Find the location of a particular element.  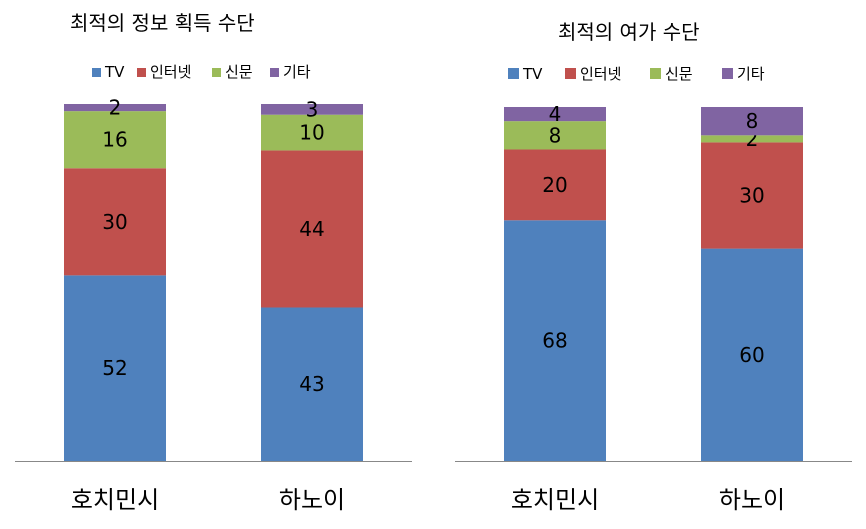

value-label-하노이-TV: 60 is located at coordinates (751, 355).